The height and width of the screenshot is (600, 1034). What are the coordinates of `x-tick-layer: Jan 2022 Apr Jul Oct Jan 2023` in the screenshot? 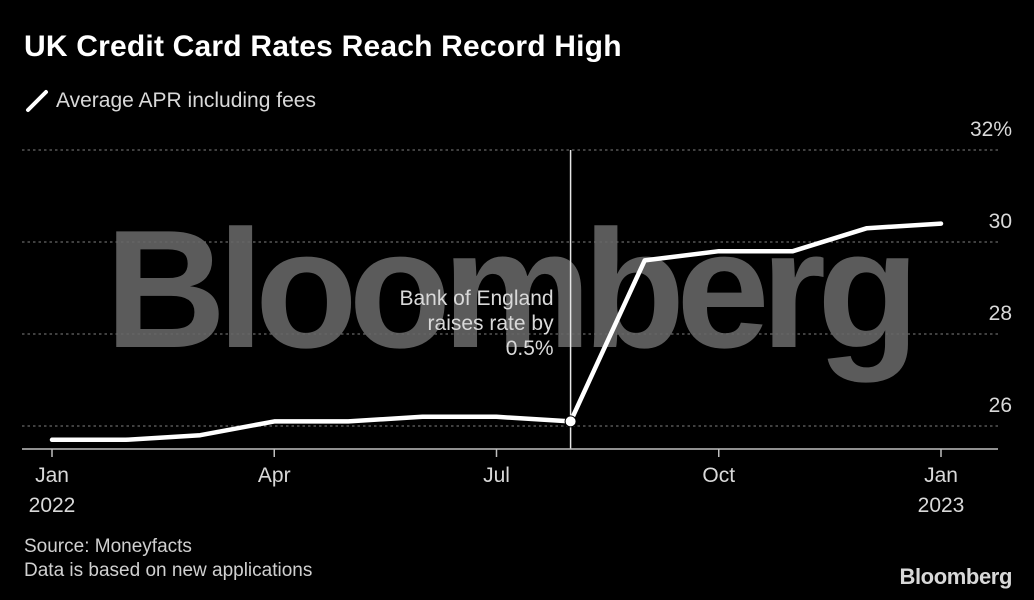 It's located at (497, 483).